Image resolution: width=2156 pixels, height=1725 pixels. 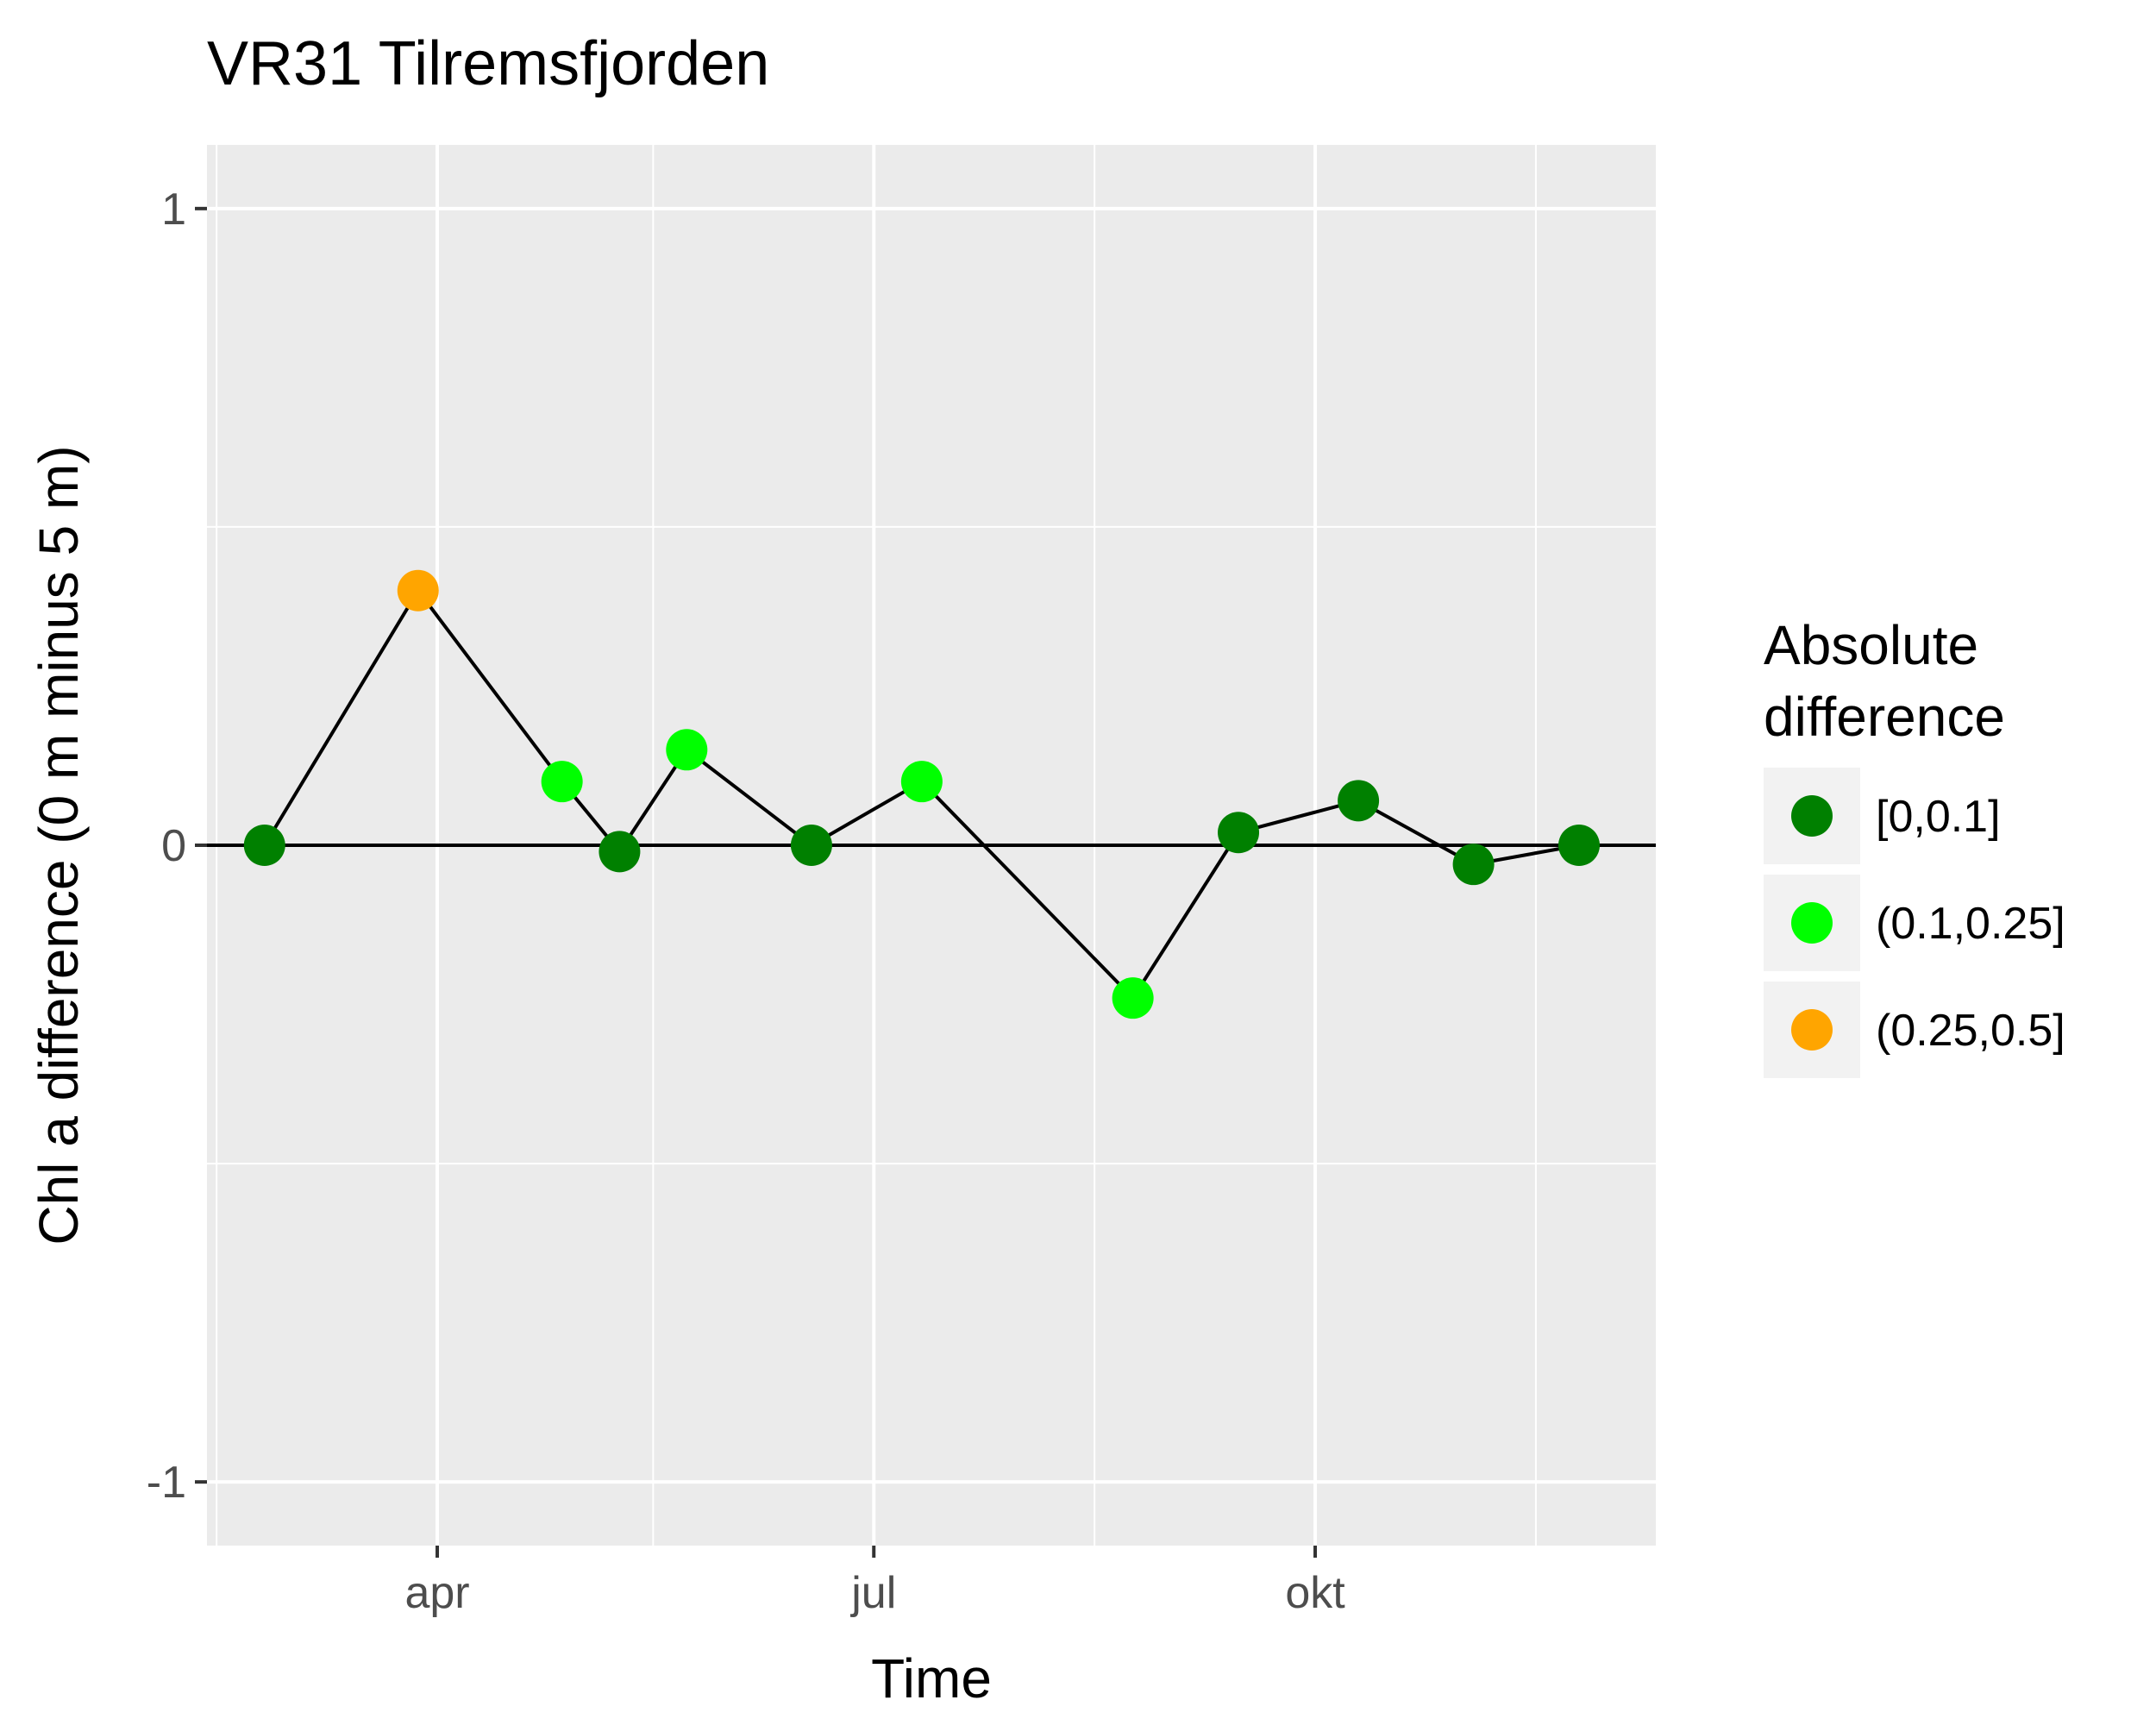 What do you see at coordinates (1938, 817) in the screenshot?
I see `legend-key-label: [0,0.1]` at bounding box center [1938, 817].